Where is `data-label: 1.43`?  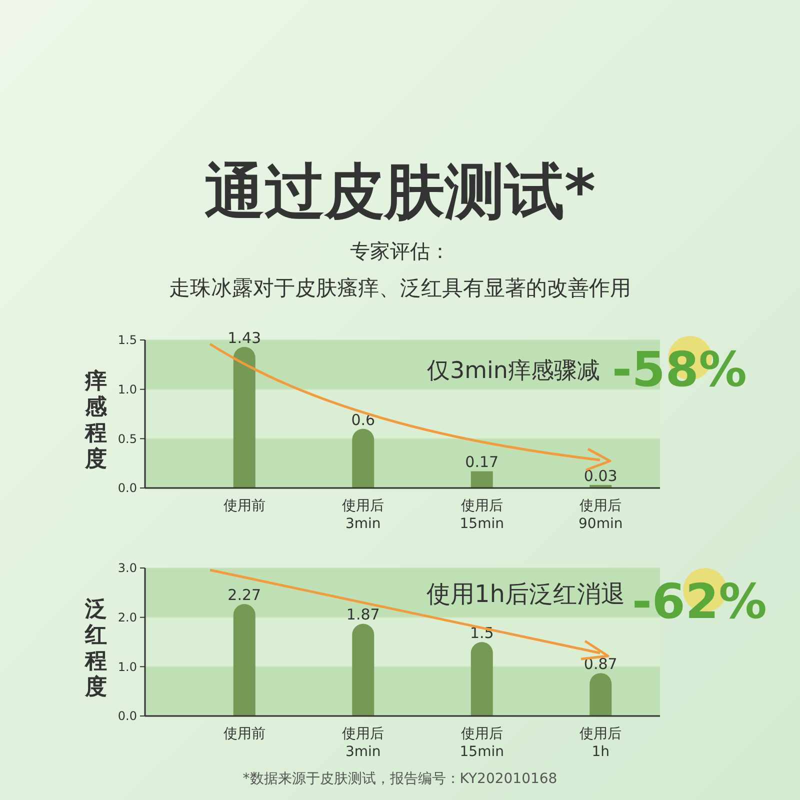
data-label: 1.43 is located at coordinates (245, 337).